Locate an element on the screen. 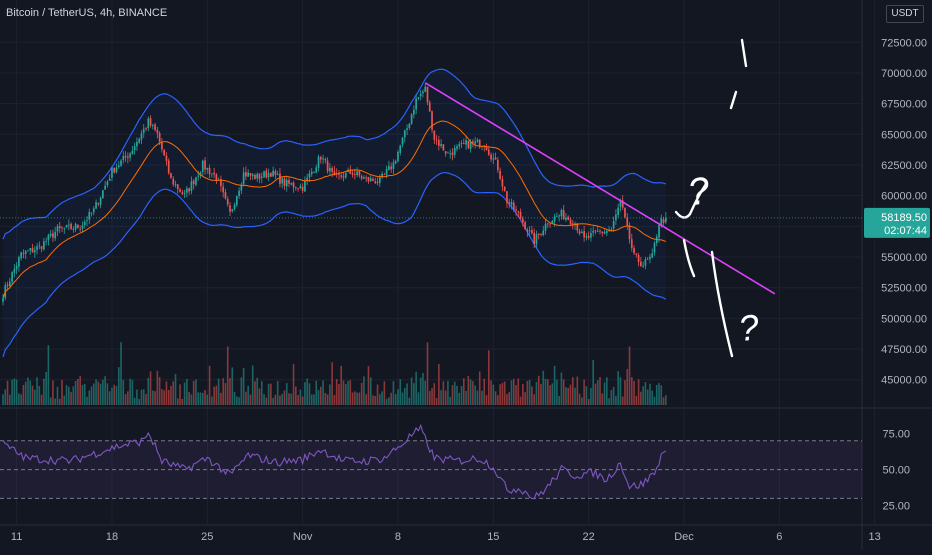  hand-stroke is located at coordinates (689, 258).